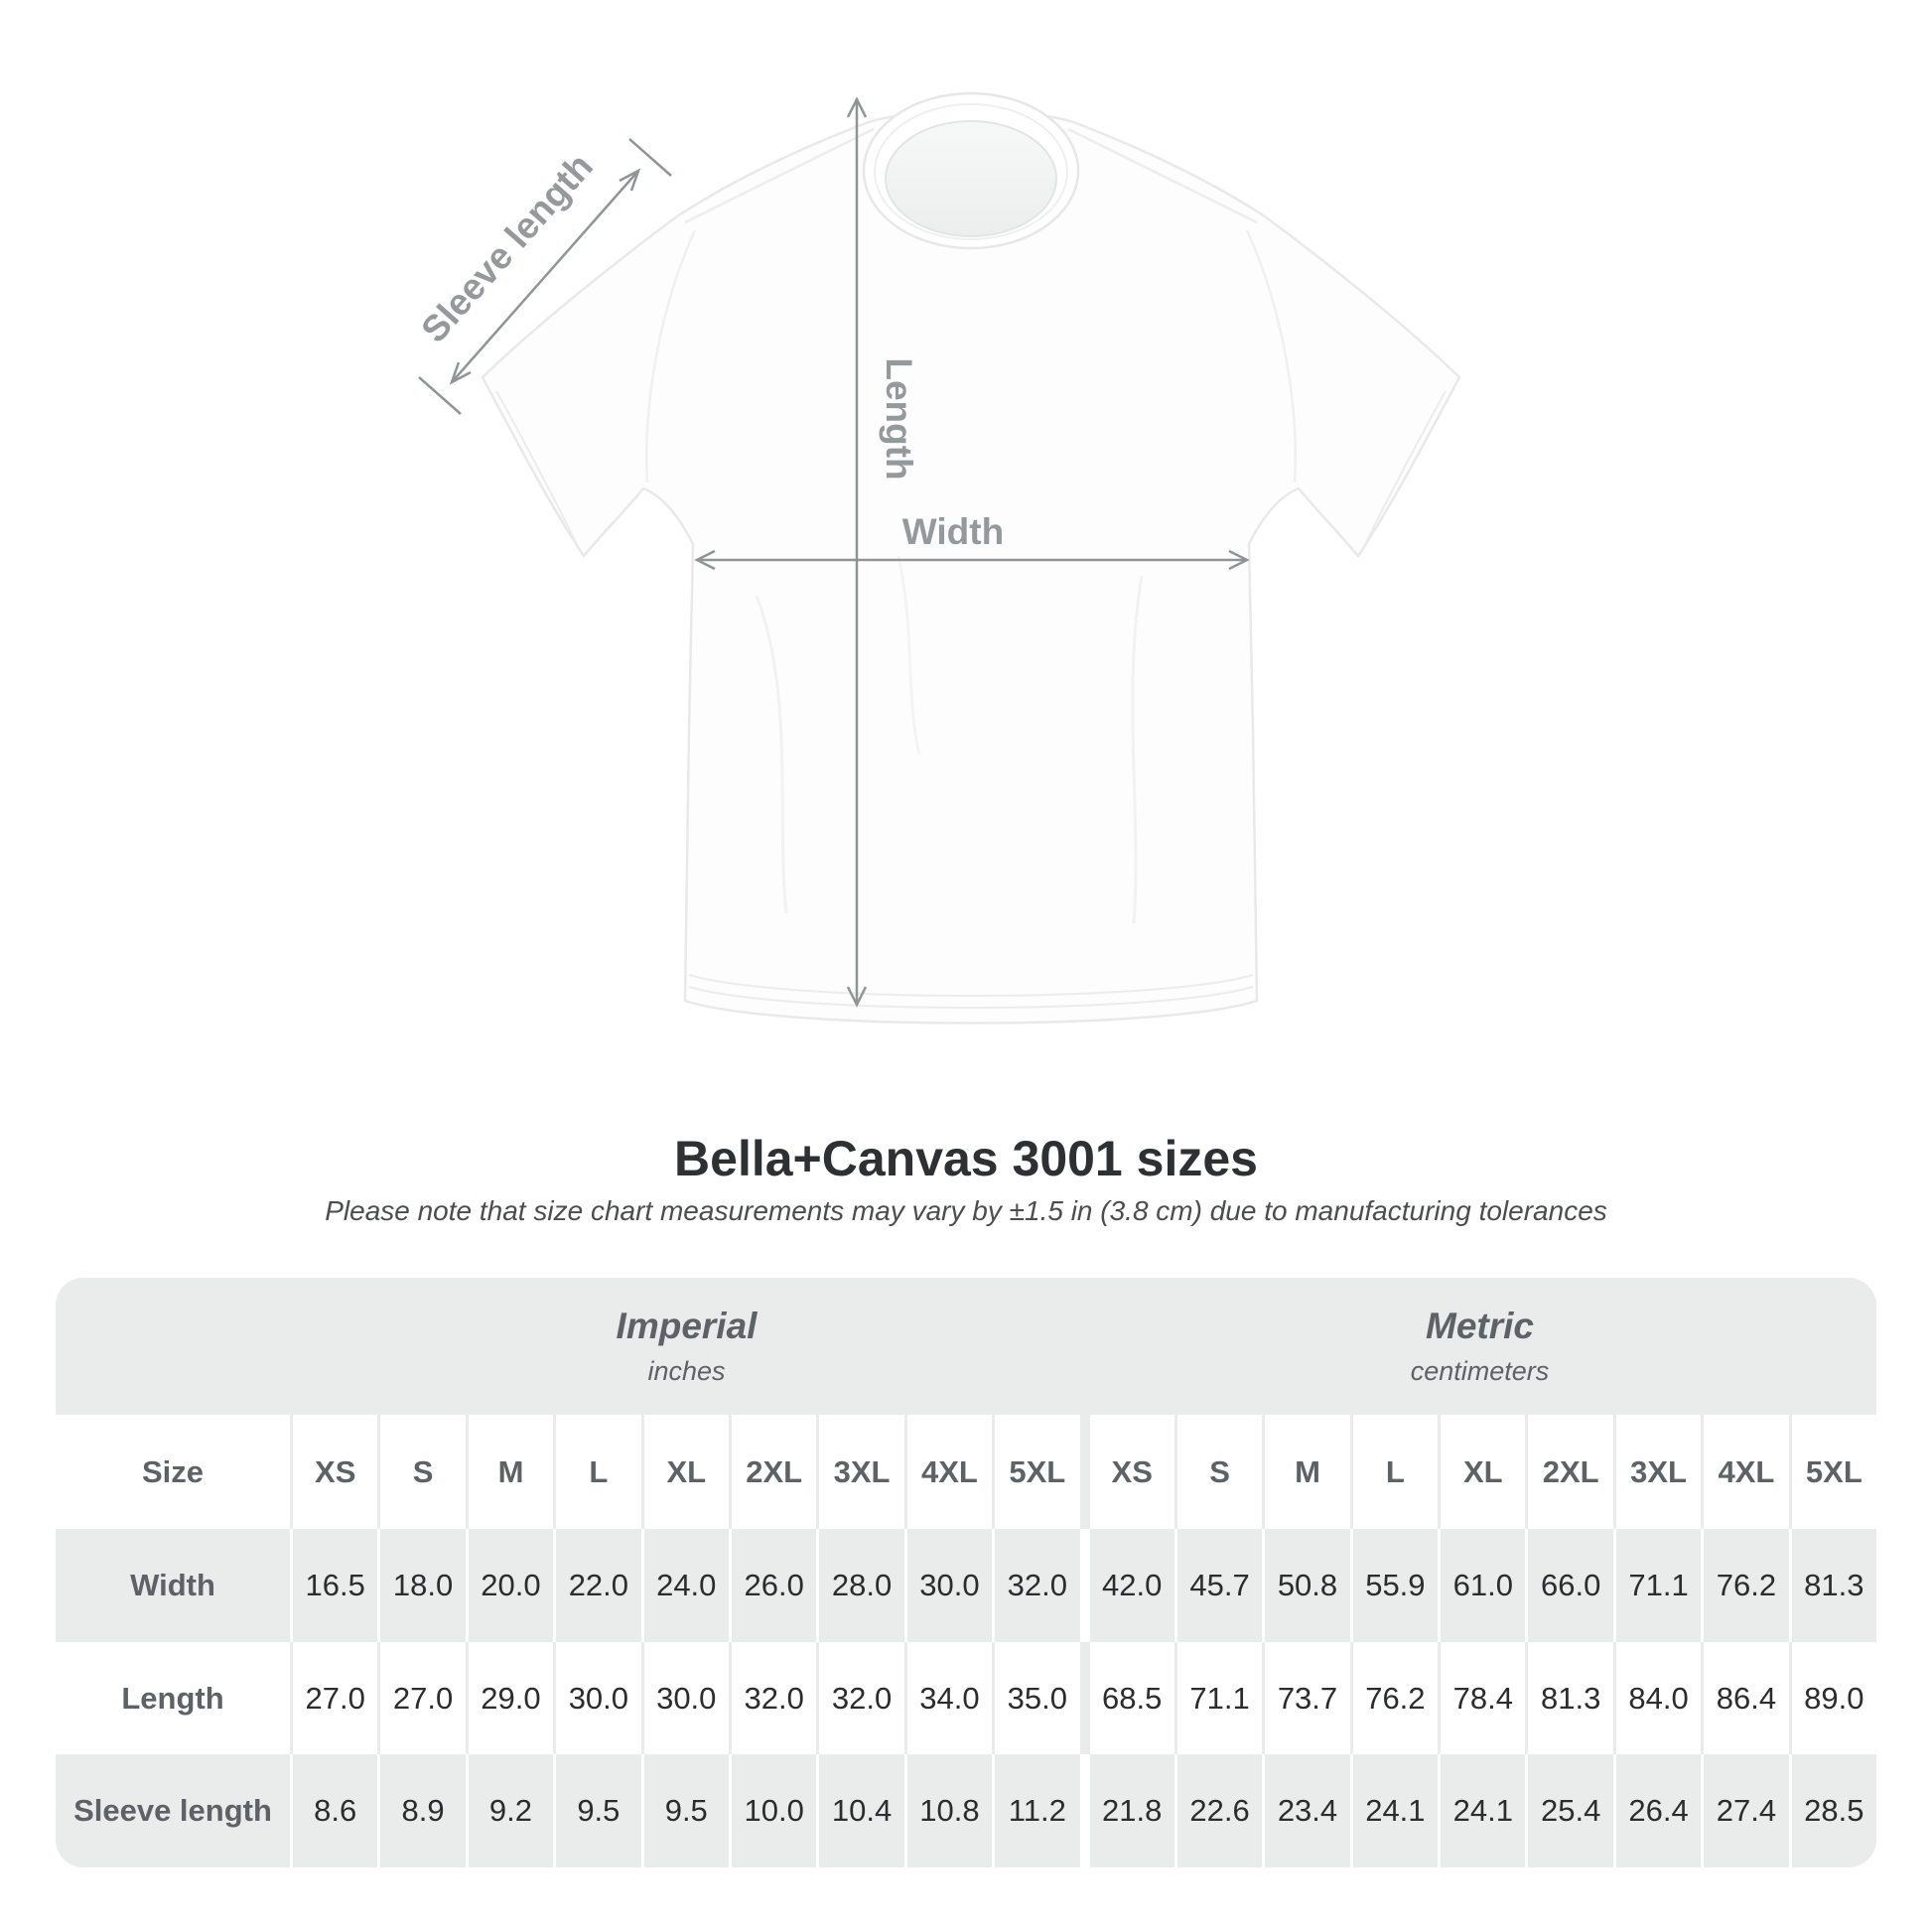 The image size is (1932, 1932). Describe the element at coordinates (772, 1586) in the screenshot. I see `value-cell: 26.0` at that location.